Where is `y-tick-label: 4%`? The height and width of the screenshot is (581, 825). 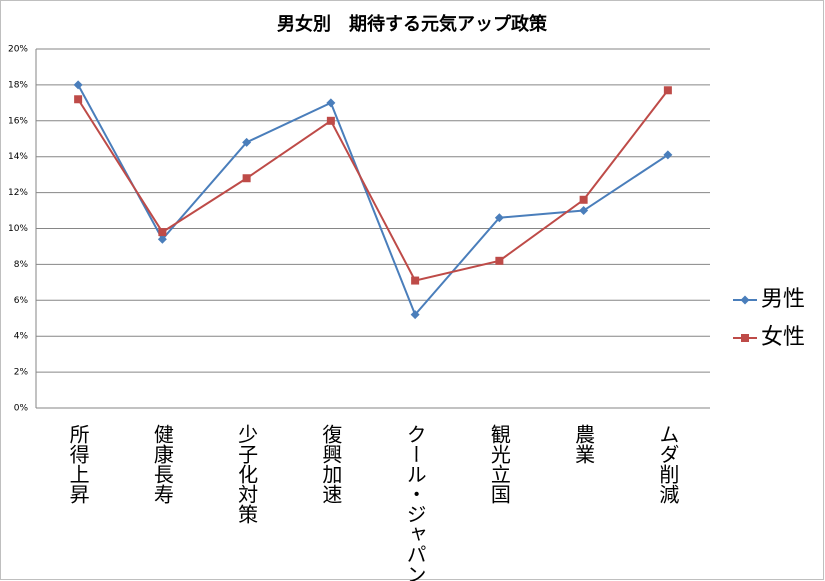
y-tick-label: 4% is located at coordinates (21, 337).